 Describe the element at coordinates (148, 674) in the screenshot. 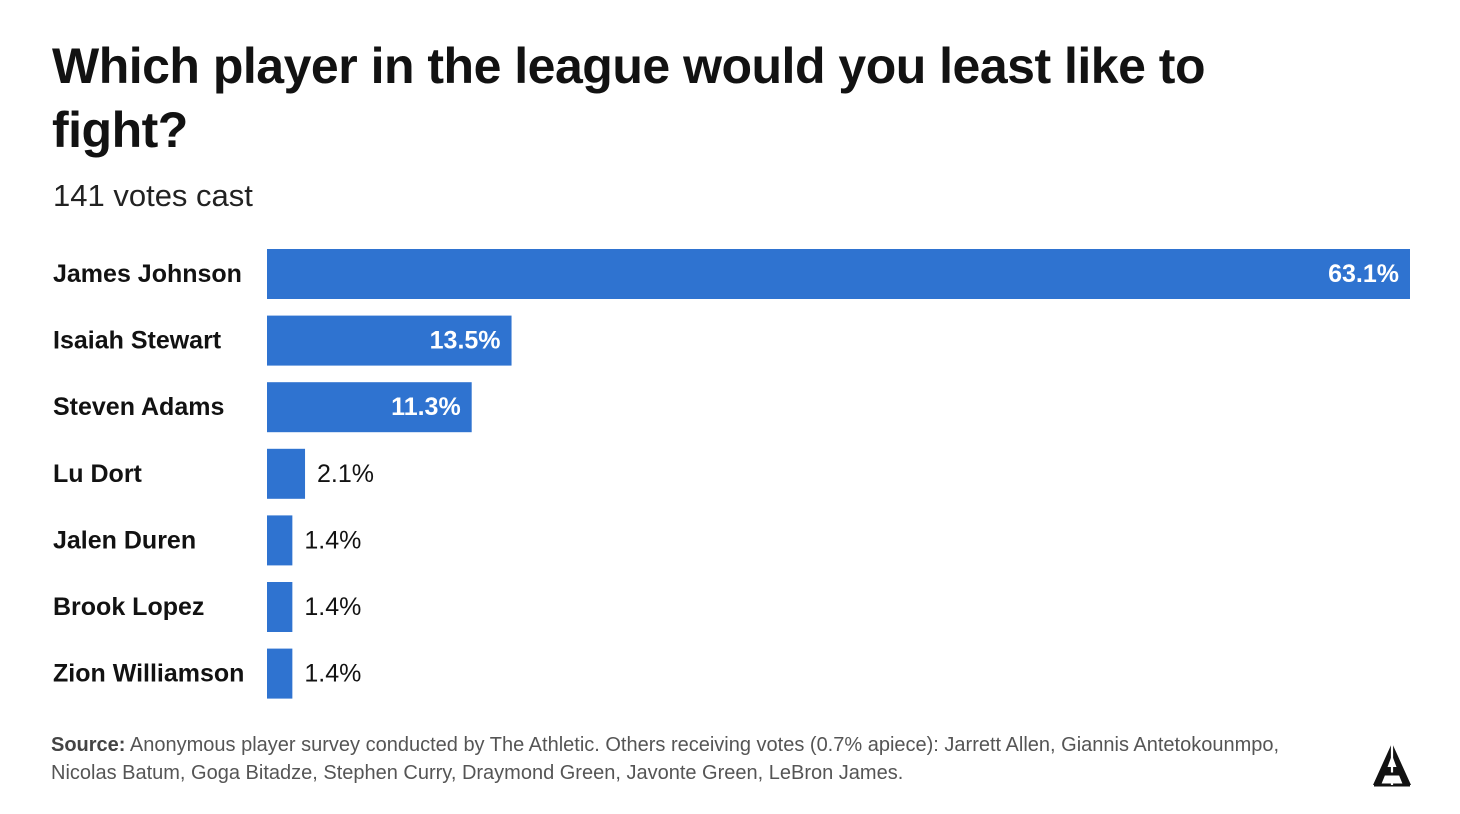

I see `category-label: Zion Williamson` at that location.